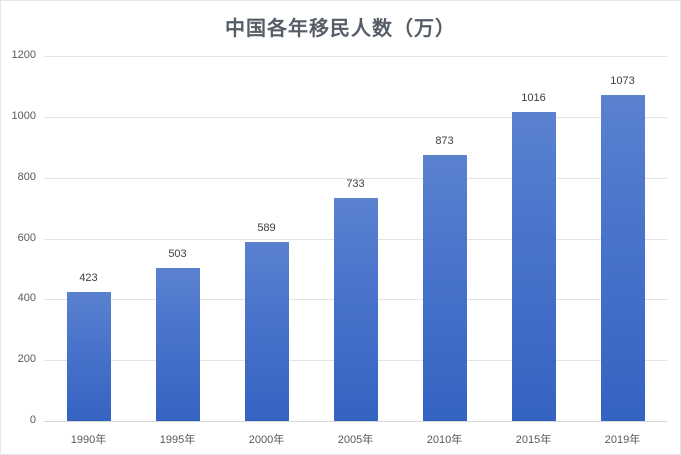  What do you see at coordinates (177, 254) in the screenshot?
I see `data-label: 503` at bounding box center [177, 254].